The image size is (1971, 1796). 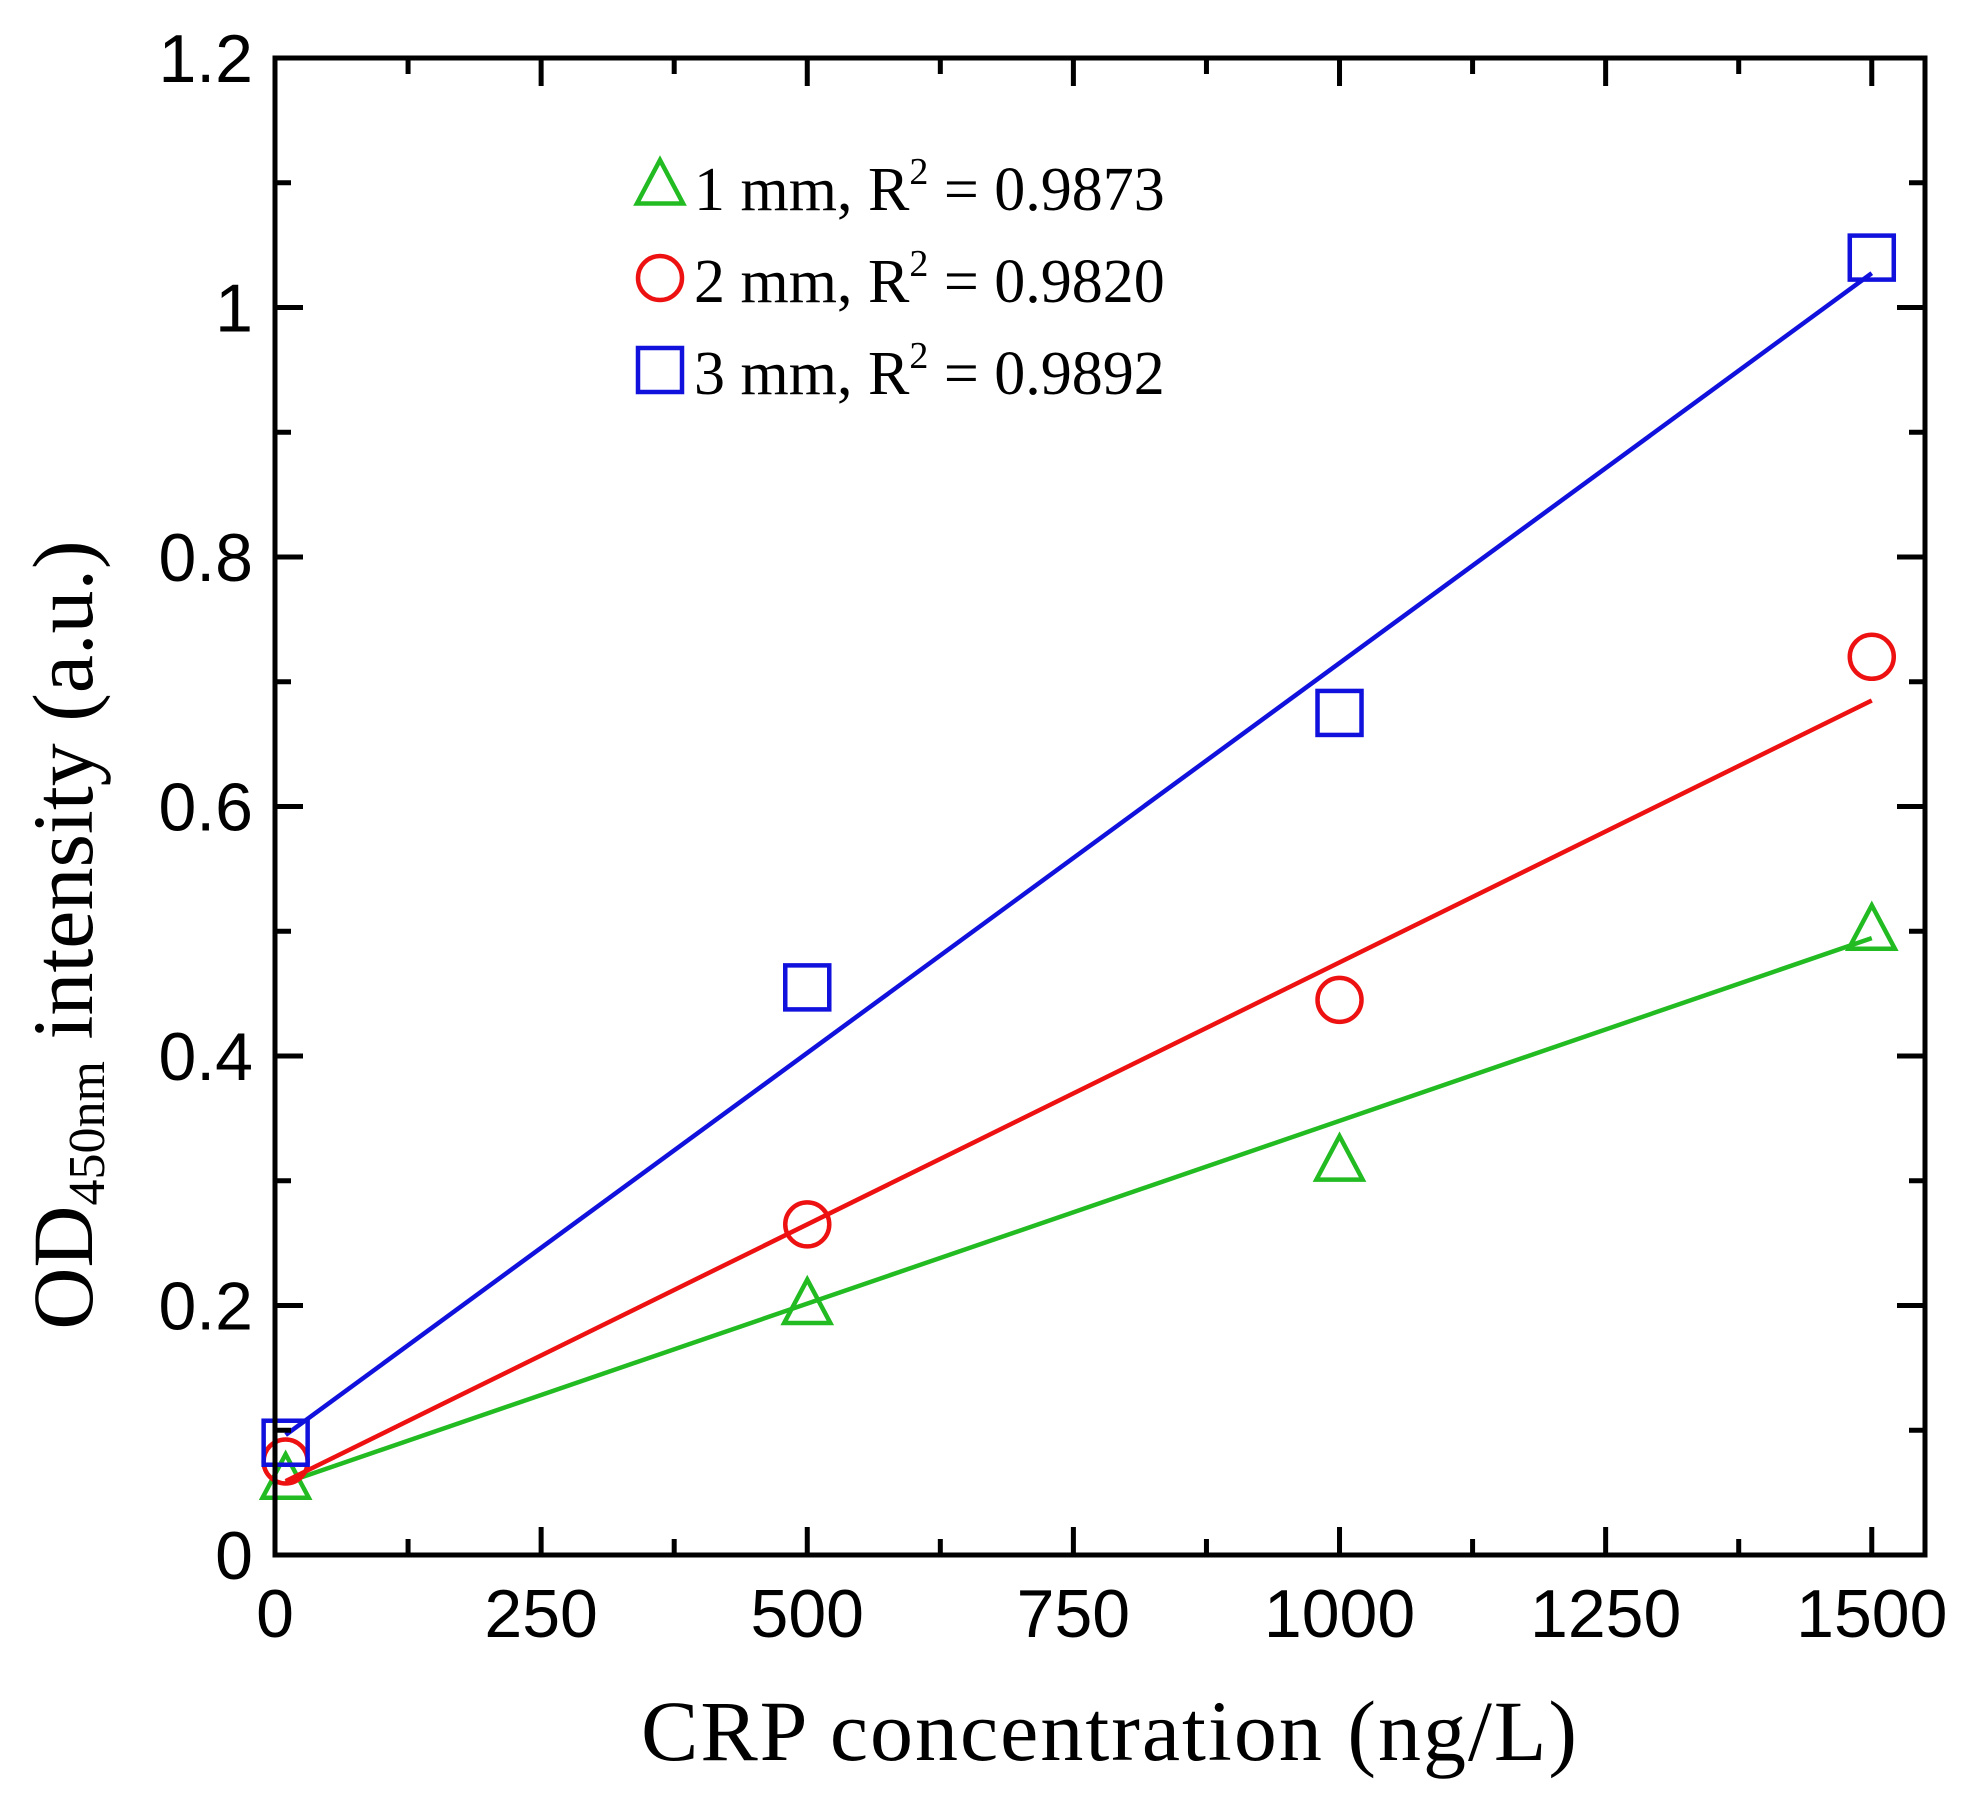 I want to click on legend-item: 2 mm, R2 = 0.9820, so click(x=900, y=279).